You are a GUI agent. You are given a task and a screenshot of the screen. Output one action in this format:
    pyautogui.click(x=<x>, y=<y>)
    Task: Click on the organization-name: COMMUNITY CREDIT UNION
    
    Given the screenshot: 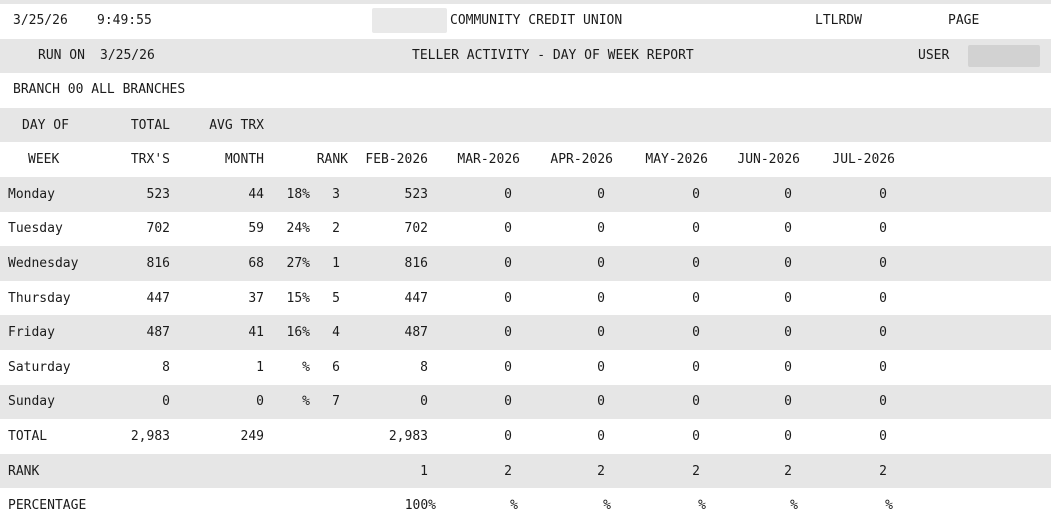 What is the action you would take?
    pyautogui.click(x=536, y=20)
    